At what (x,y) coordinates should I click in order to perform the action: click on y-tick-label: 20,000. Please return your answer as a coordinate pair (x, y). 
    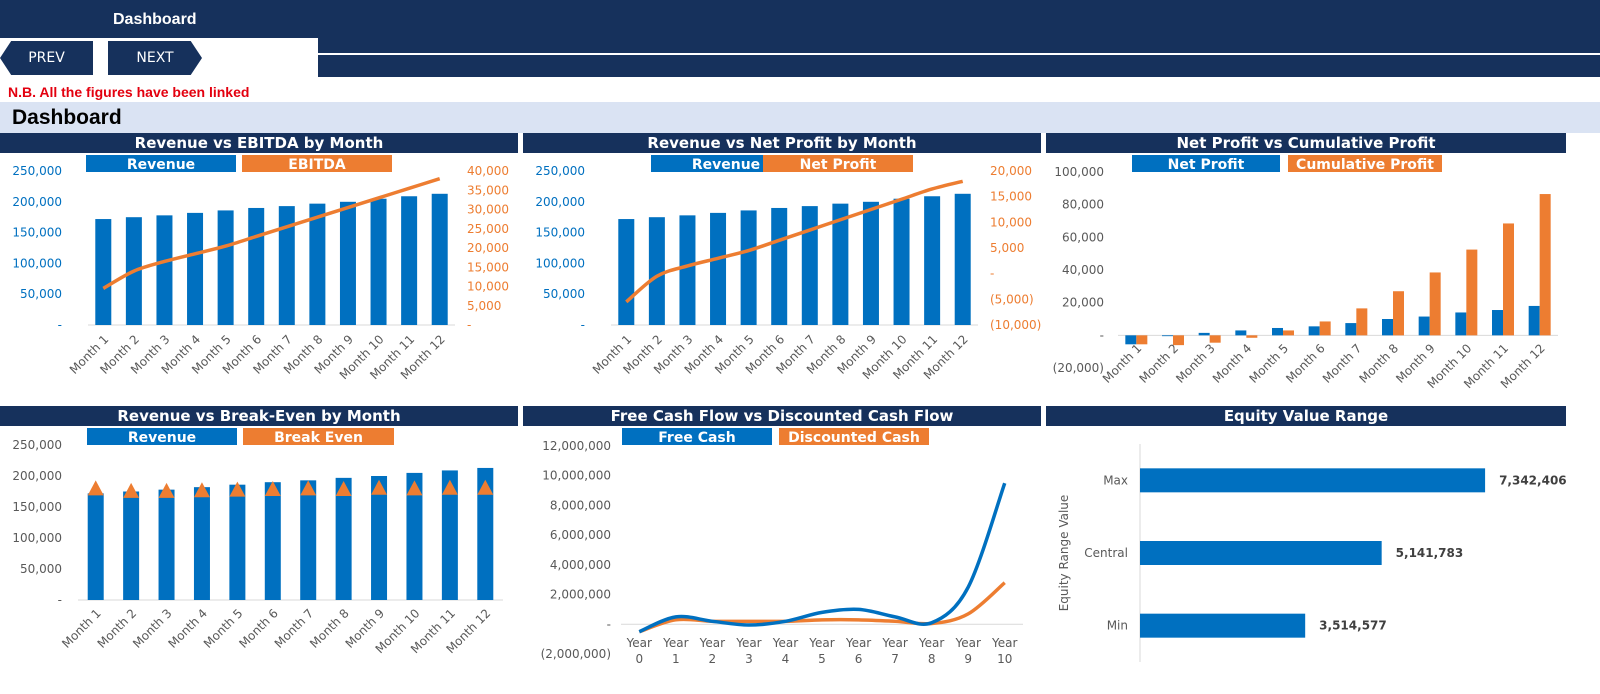
    Looking at the image, I should click on (1083, 303).